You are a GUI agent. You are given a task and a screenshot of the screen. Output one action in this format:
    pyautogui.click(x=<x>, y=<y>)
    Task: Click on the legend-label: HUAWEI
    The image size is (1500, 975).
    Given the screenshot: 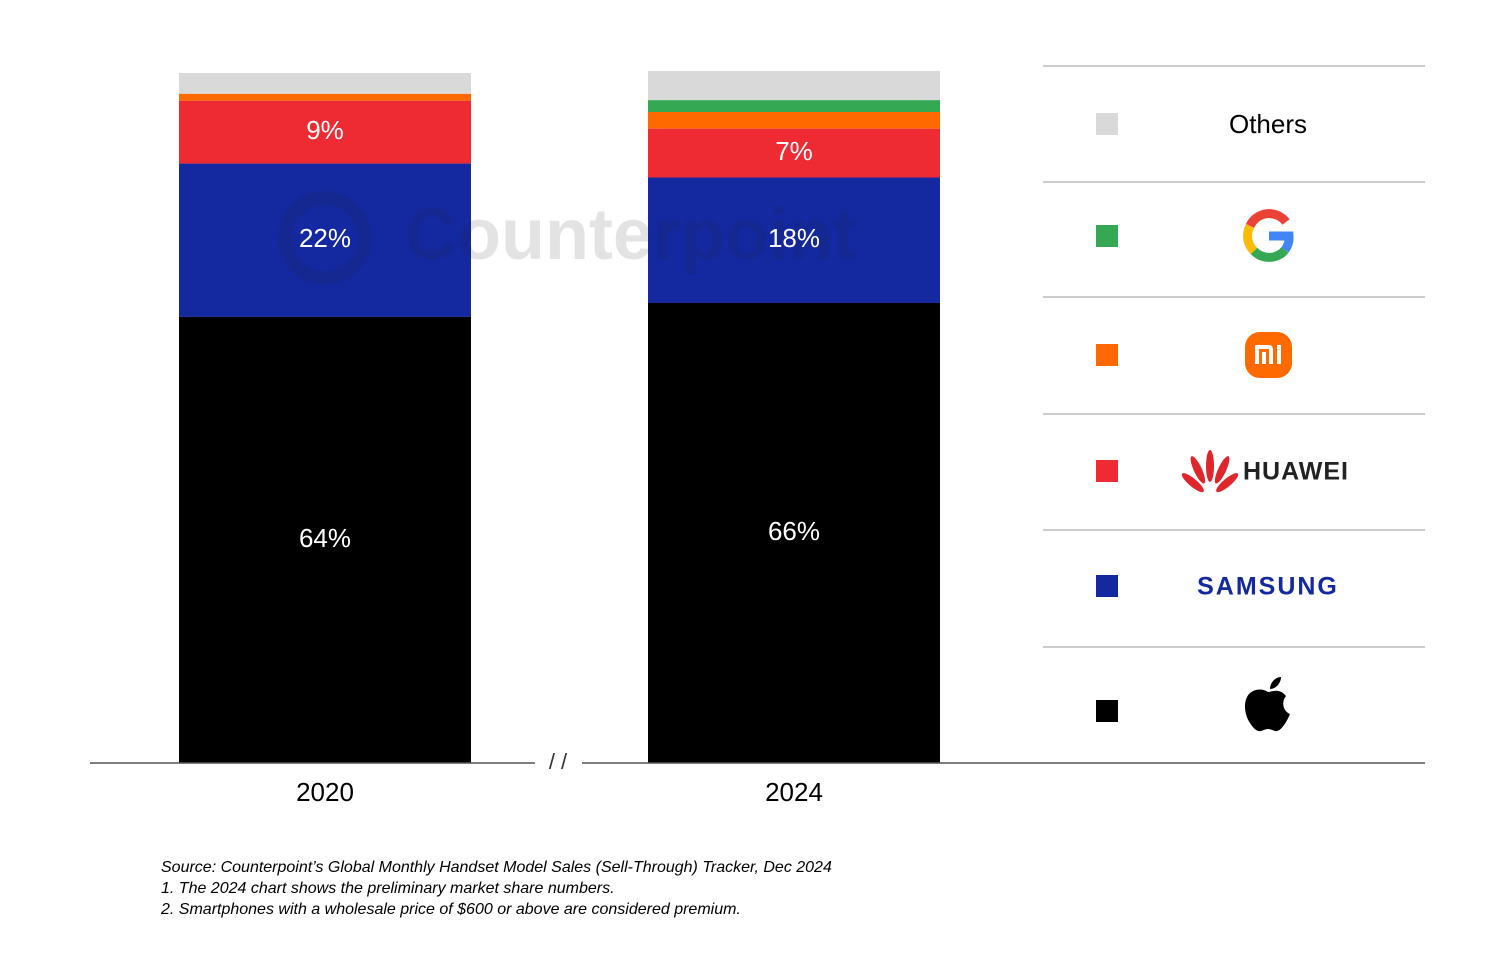 What is the action you would take?
    pyautogui.click(x=1296, y=472)
    